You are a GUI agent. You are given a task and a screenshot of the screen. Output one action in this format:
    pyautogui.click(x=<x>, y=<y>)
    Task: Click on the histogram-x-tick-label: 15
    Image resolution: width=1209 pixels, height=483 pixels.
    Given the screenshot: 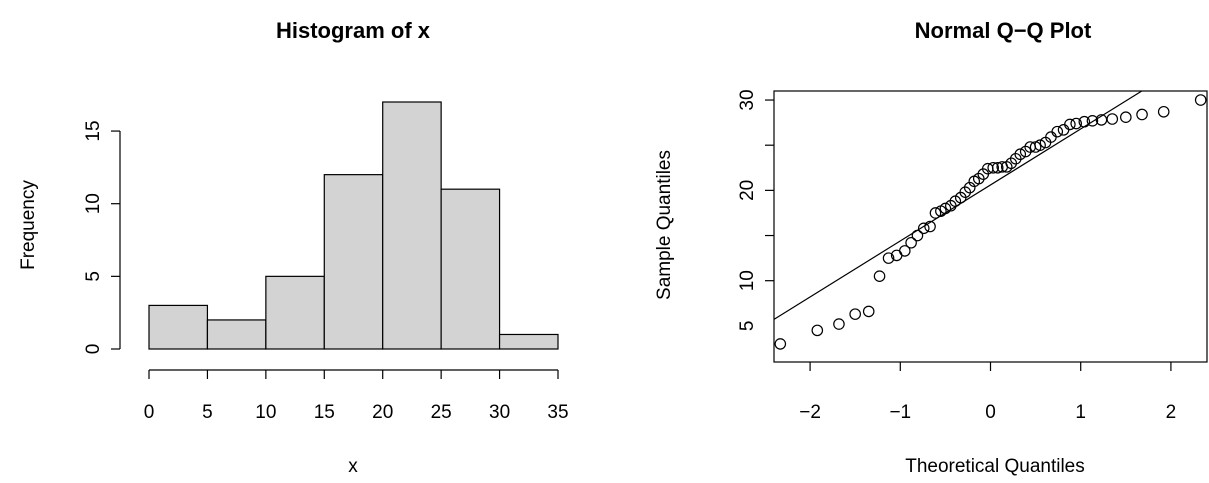 What is the action you would take?
    pyautogui.click(x=324, y=412)
    